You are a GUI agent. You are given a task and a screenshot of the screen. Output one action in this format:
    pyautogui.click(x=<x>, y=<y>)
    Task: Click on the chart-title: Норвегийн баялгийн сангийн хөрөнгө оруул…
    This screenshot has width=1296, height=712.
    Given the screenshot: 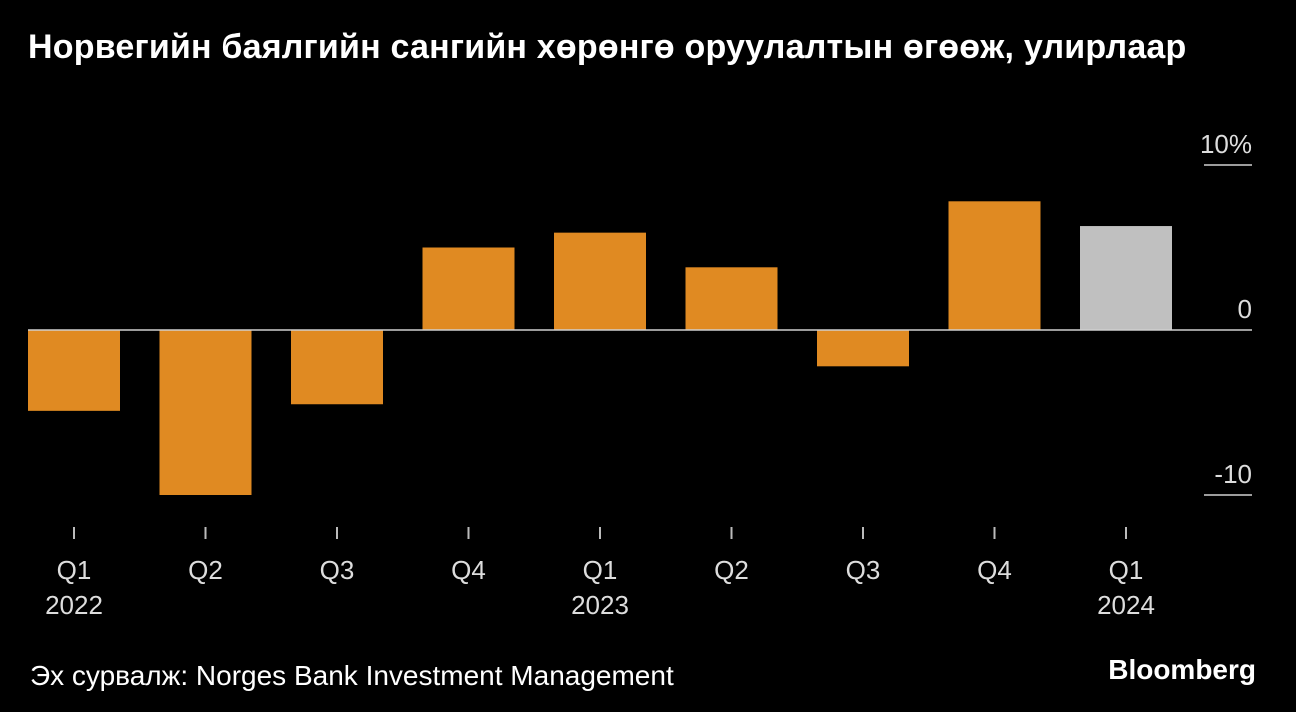 What is the action you would take?
    pyautogui.click(x=607, y=47)
    